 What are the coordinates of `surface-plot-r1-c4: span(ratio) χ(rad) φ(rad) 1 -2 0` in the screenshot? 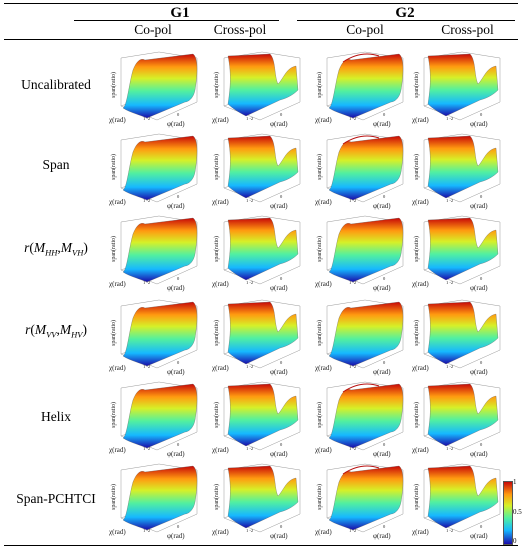 It's located at (456, 89).